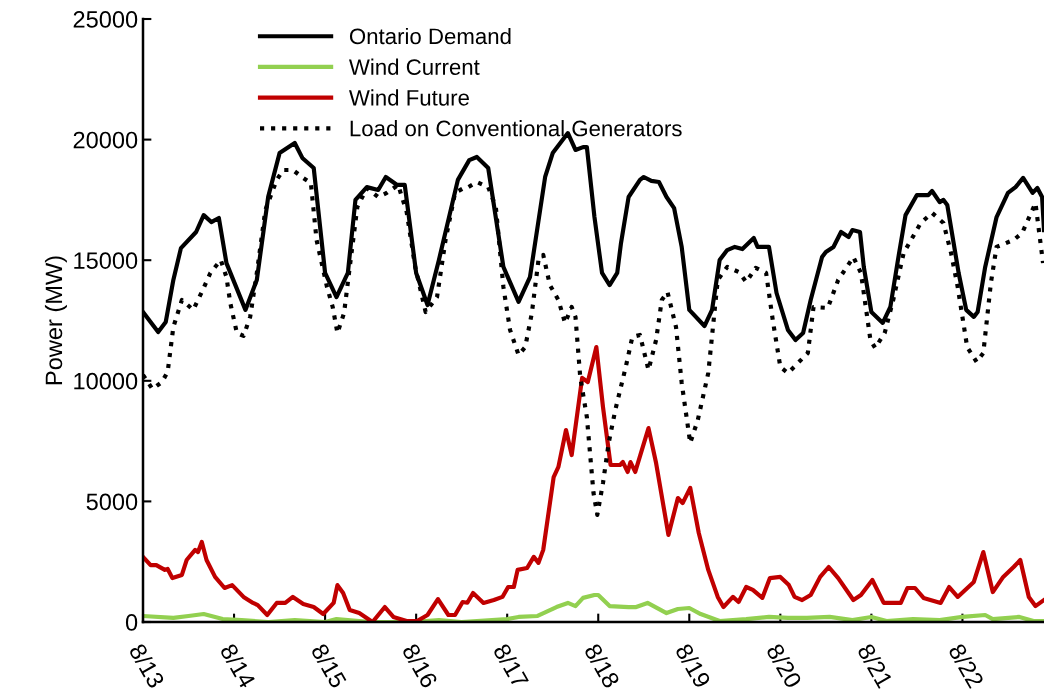 This screenshot has width=1044, height=698. Describe the element at coordinates (106, 381) in the screenshot. I see `y-tick-label: 10000` at that location.